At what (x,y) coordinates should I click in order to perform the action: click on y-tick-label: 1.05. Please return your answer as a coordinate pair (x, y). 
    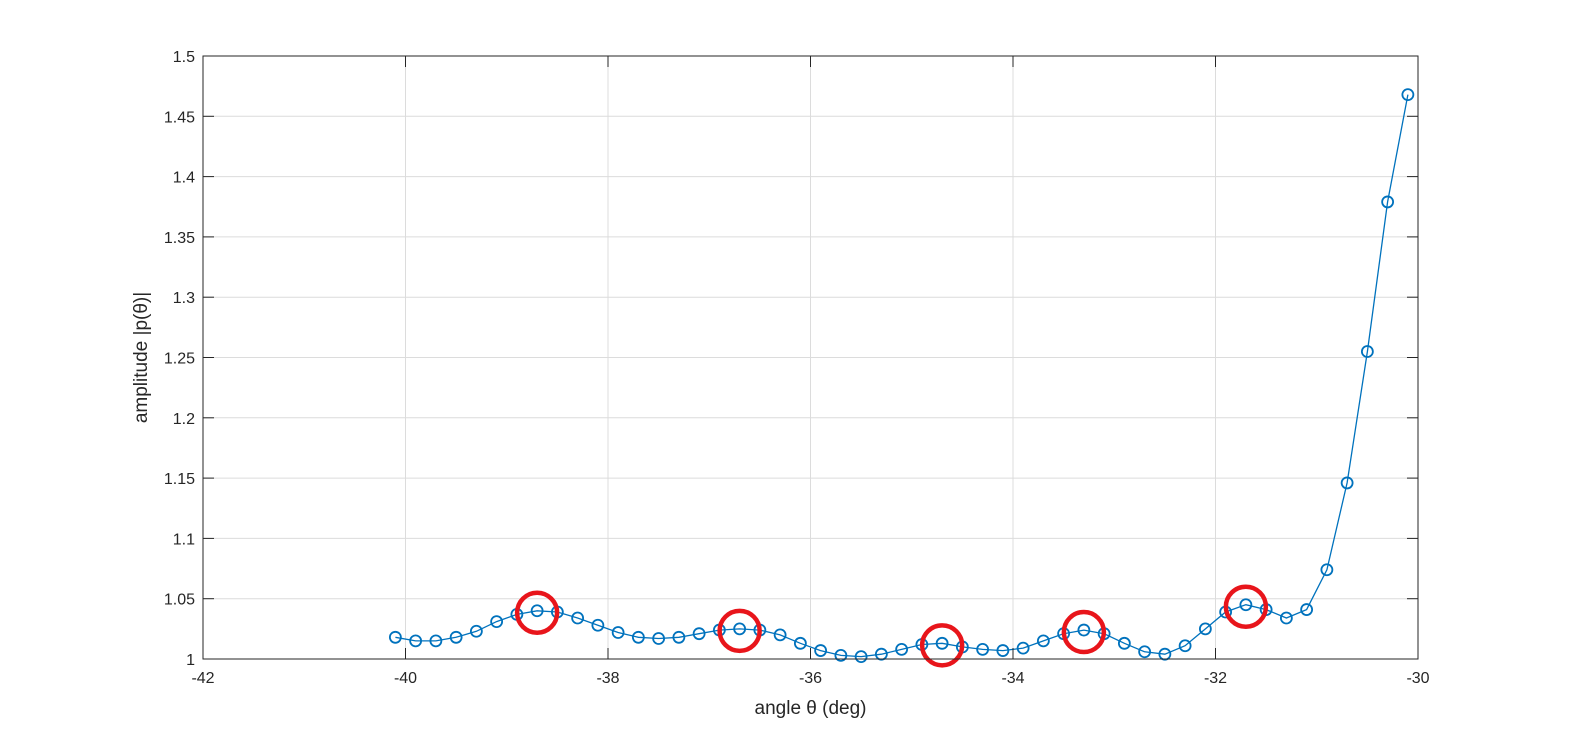
    Looking at the image, I should click on (179, 600).